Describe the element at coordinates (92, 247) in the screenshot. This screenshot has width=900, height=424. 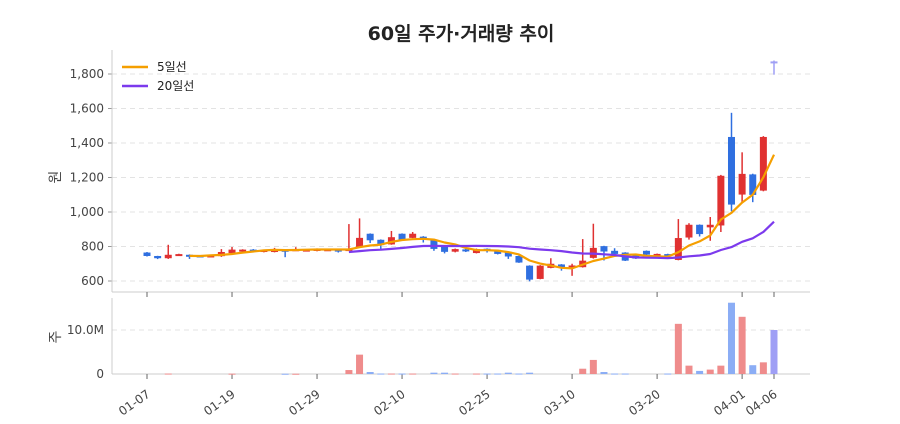
I see `price-tick-label: 800` at that location.